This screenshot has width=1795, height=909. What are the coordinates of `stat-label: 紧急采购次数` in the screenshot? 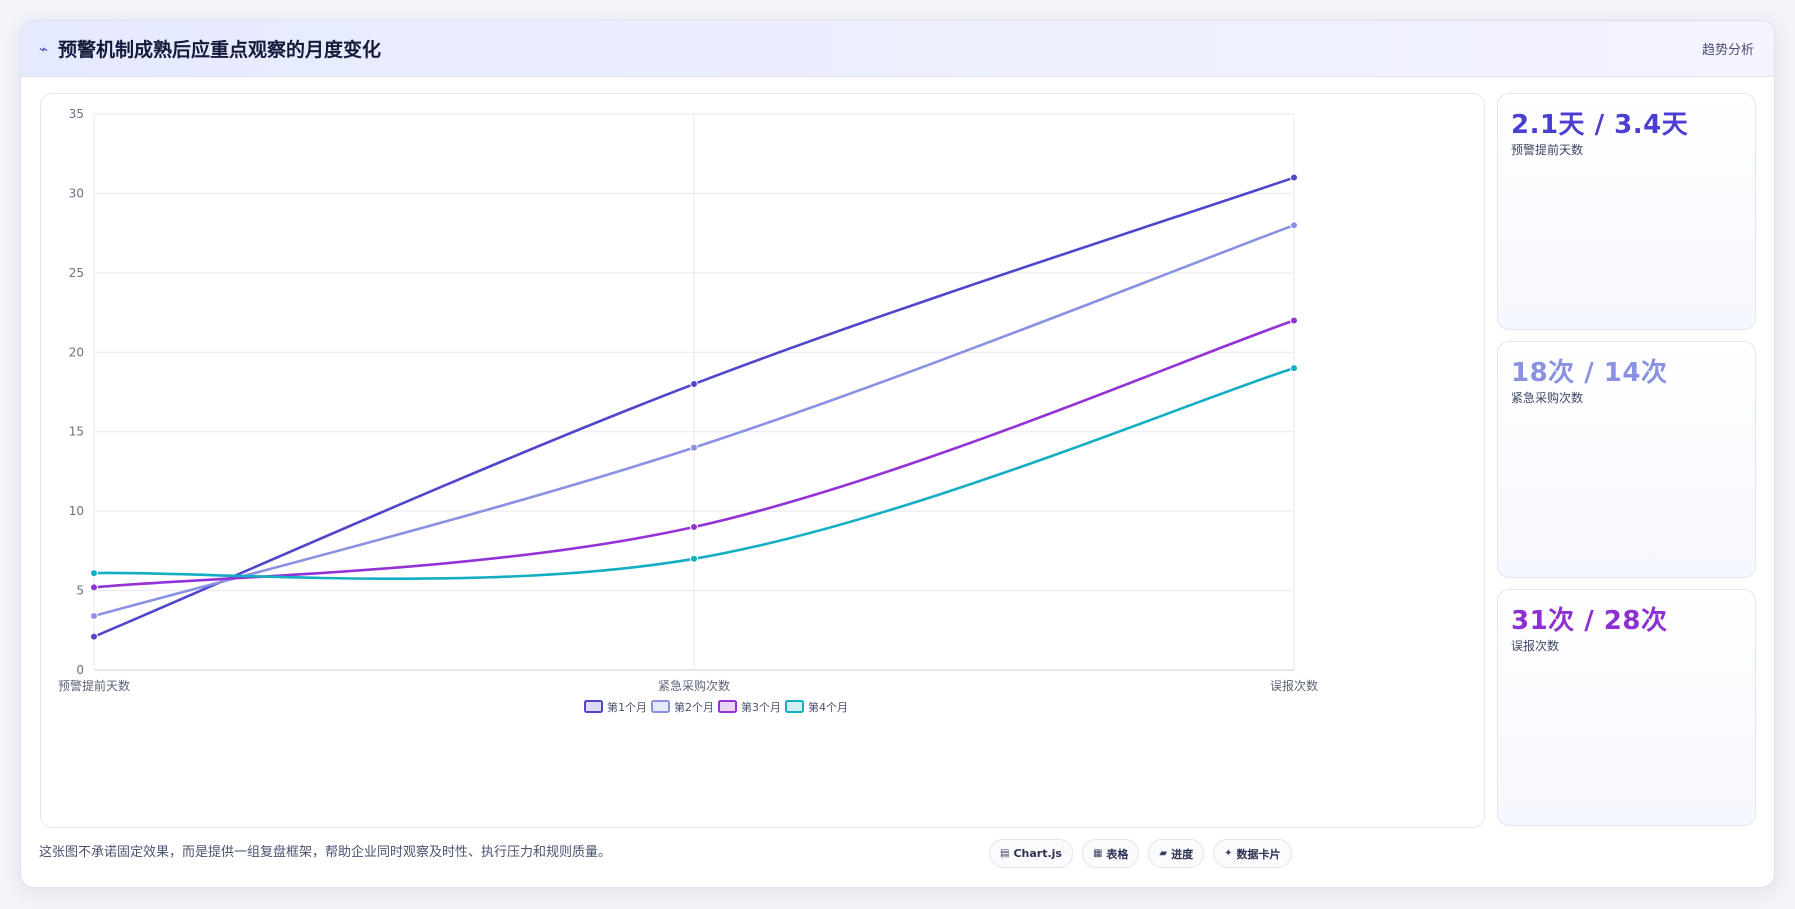 It's located at (1547, 398).